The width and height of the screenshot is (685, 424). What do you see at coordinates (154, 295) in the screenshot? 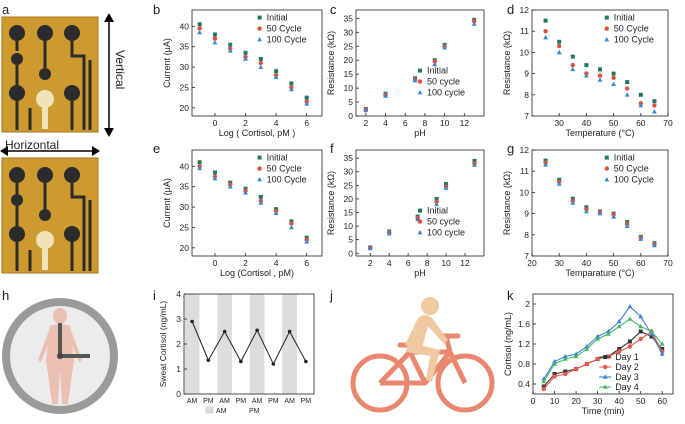
I see `panel-letter-i: i` at bounding box center [154, 295].